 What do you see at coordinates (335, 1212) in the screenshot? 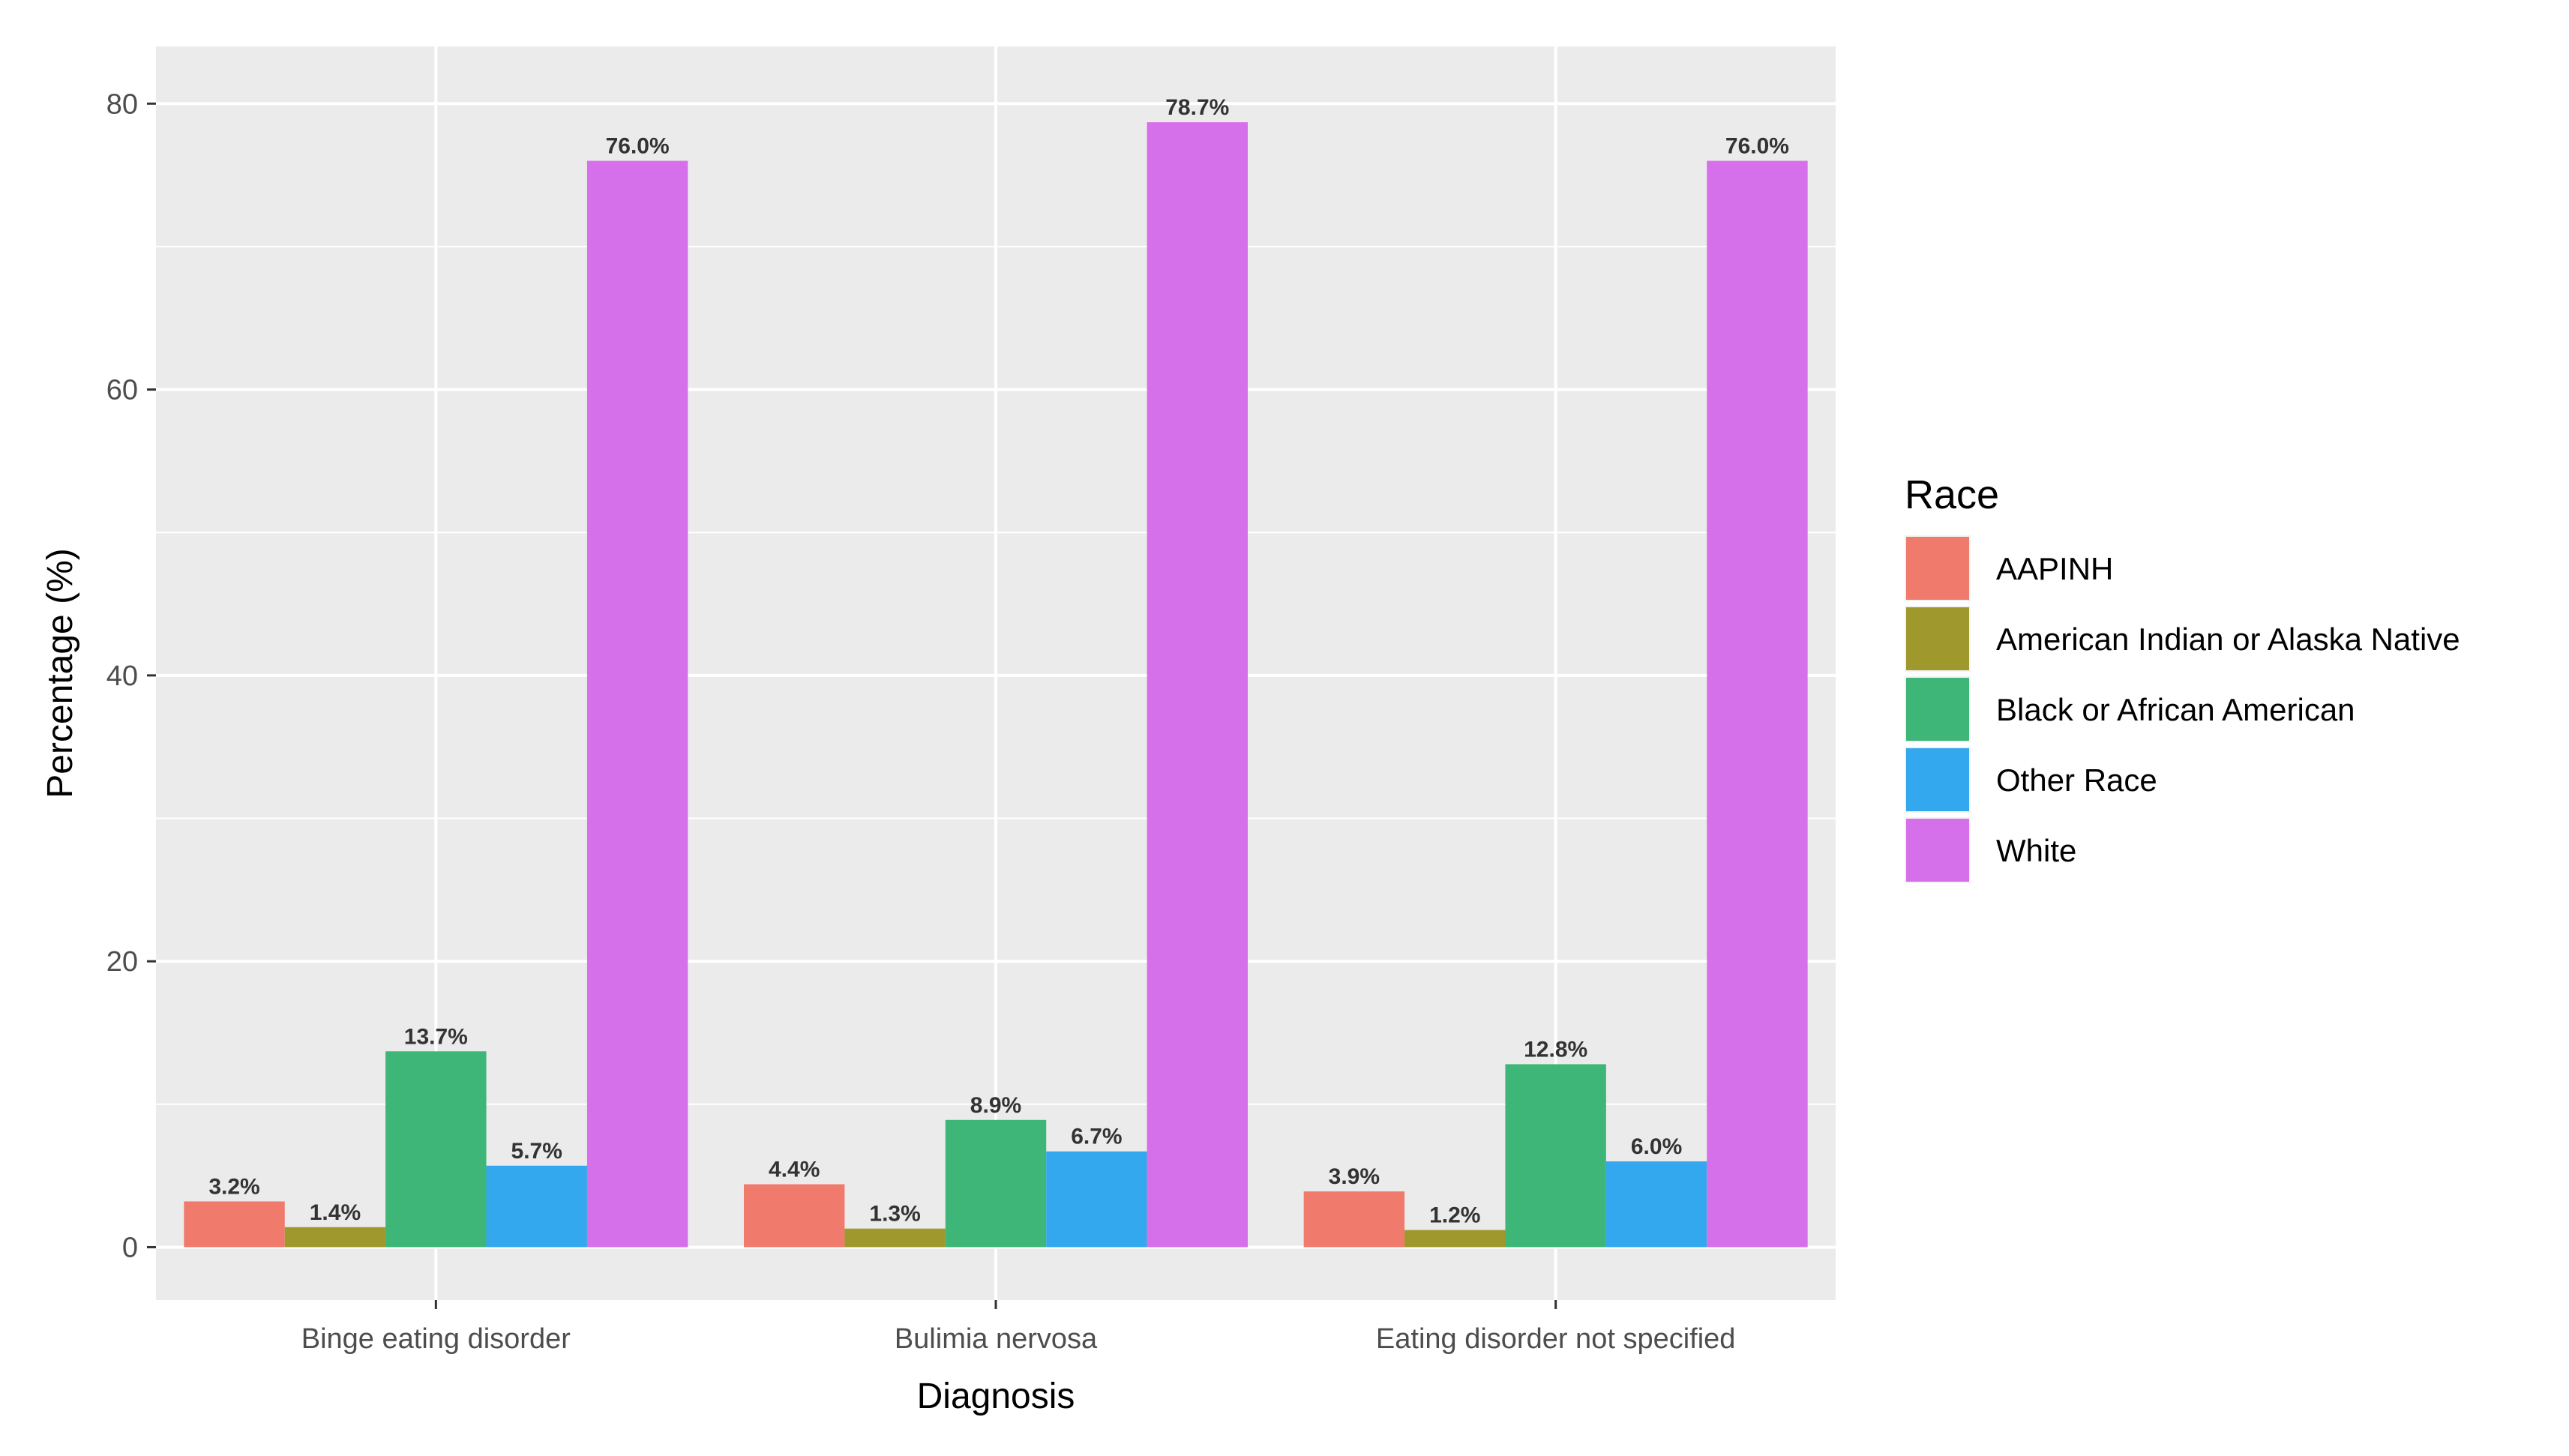
I see `bar-label: 1.4%` at bounding box center [335, 1212].